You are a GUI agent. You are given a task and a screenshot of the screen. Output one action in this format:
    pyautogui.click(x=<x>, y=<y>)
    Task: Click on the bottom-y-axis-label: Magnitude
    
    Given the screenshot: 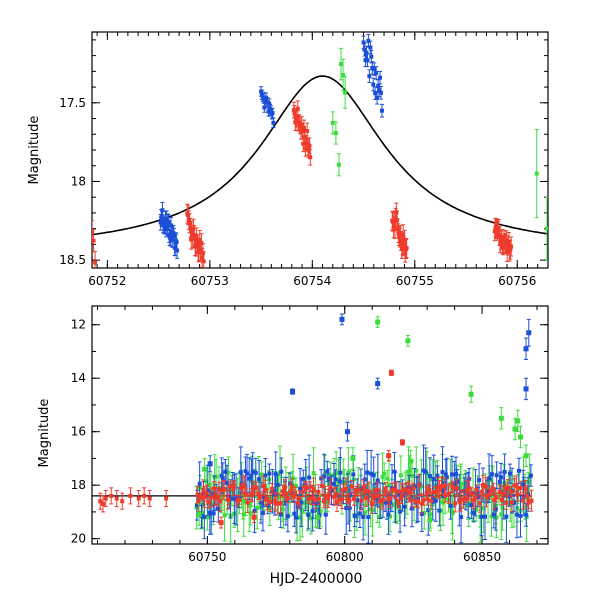 What is the action you would take?
    pyautogui.click(x=44, y=433)
    